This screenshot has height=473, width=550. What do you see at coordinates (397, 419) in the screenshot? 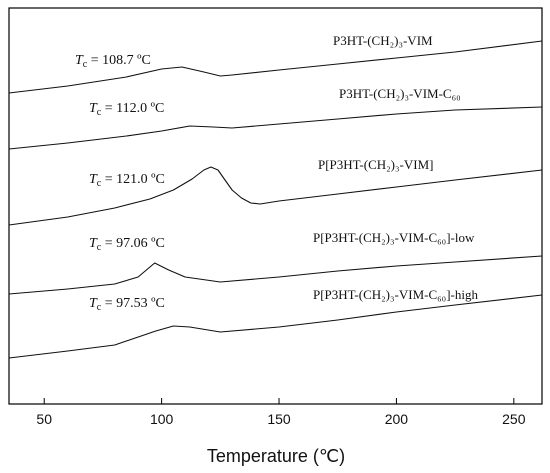
I see `x-tick-label: 200` at bounding box center [397, 419].